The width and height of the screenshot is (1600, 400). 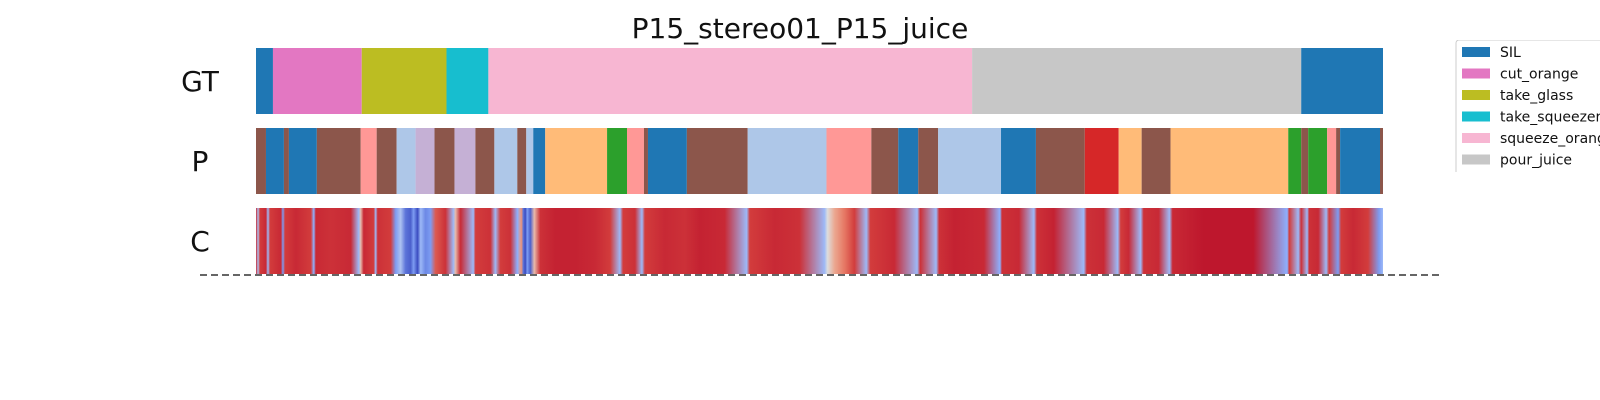 I want to click on legend-label-sil: SIL, so click(x=1510, y=53).